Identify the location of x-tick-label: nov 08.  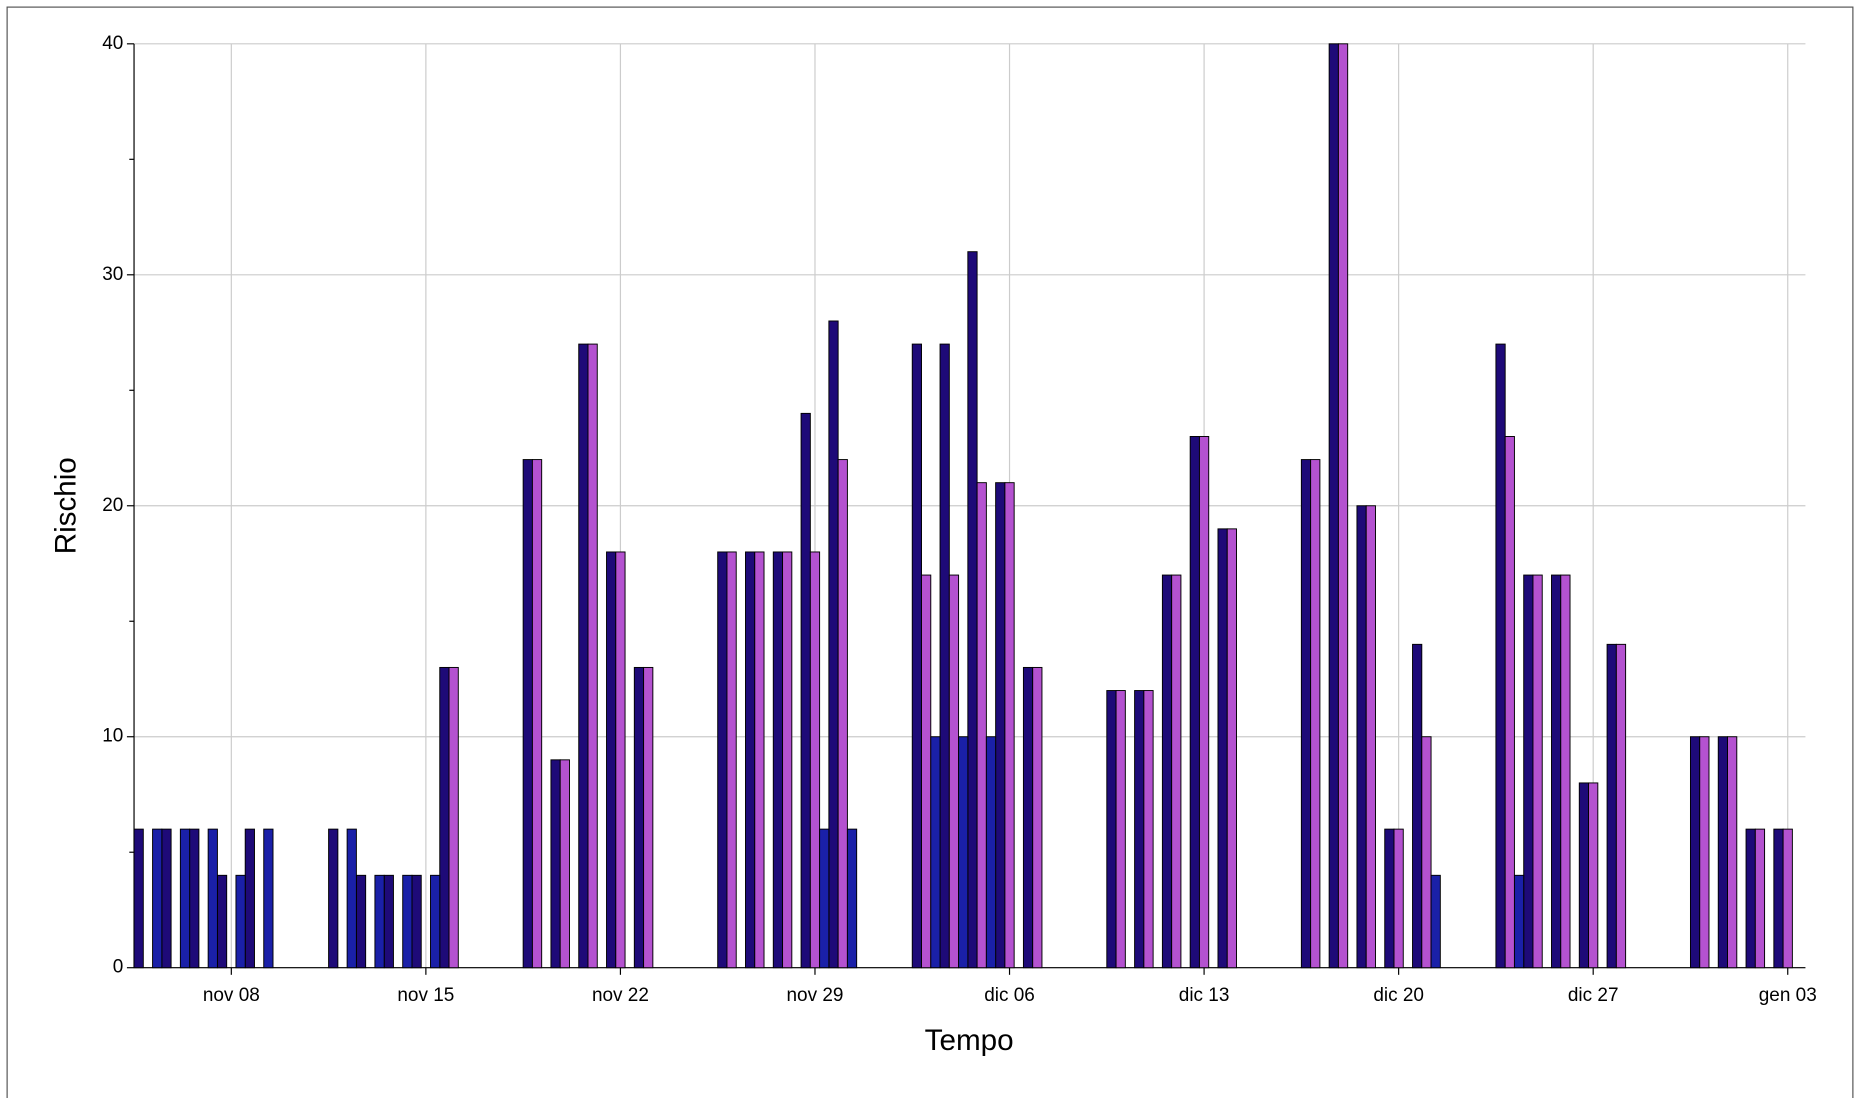
(231, 995).